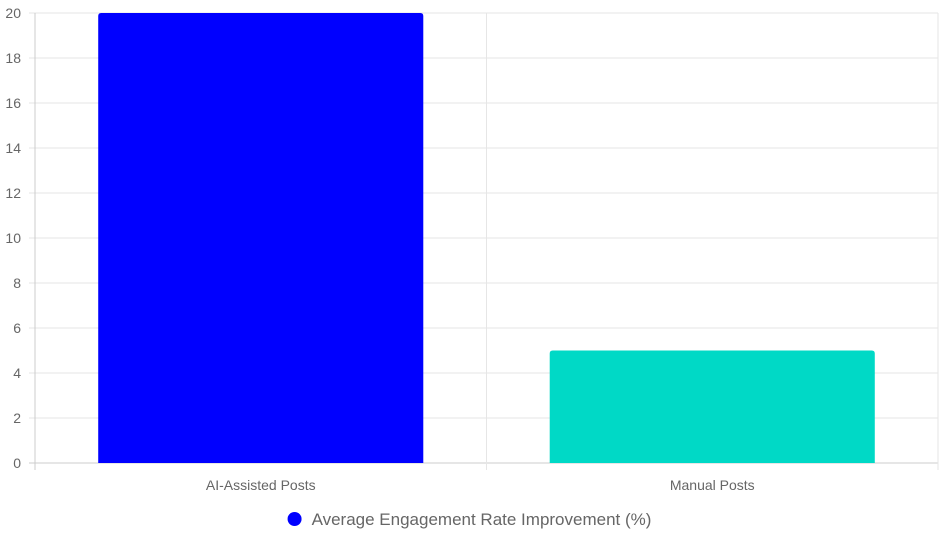 This screenshot has height=542, width=939. Describe the element at coordinates (17, 328) in the screenshot. I see `y-tick-label: 6` at that location.